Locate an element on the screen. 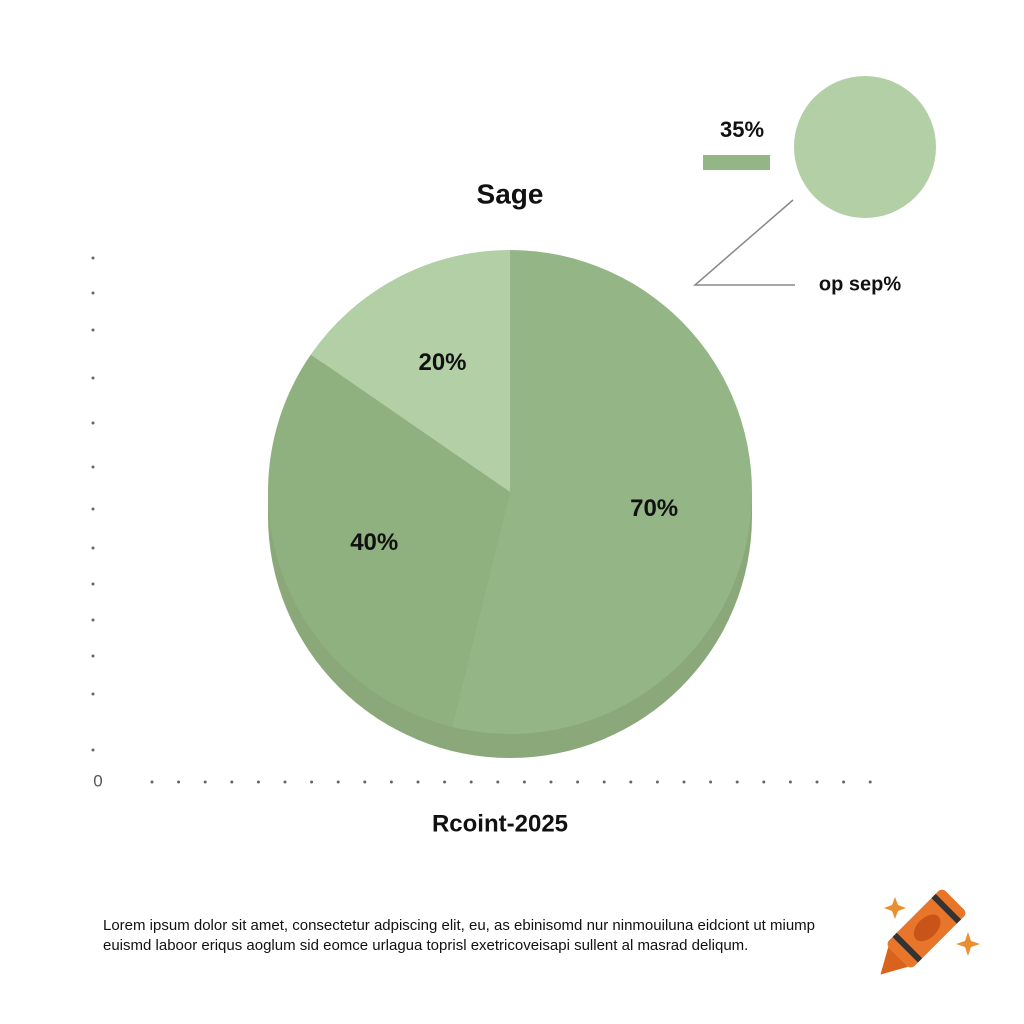 The width and height of the screenshot is (1024, 1024). legend-circle is located at coordinates (865, 147).